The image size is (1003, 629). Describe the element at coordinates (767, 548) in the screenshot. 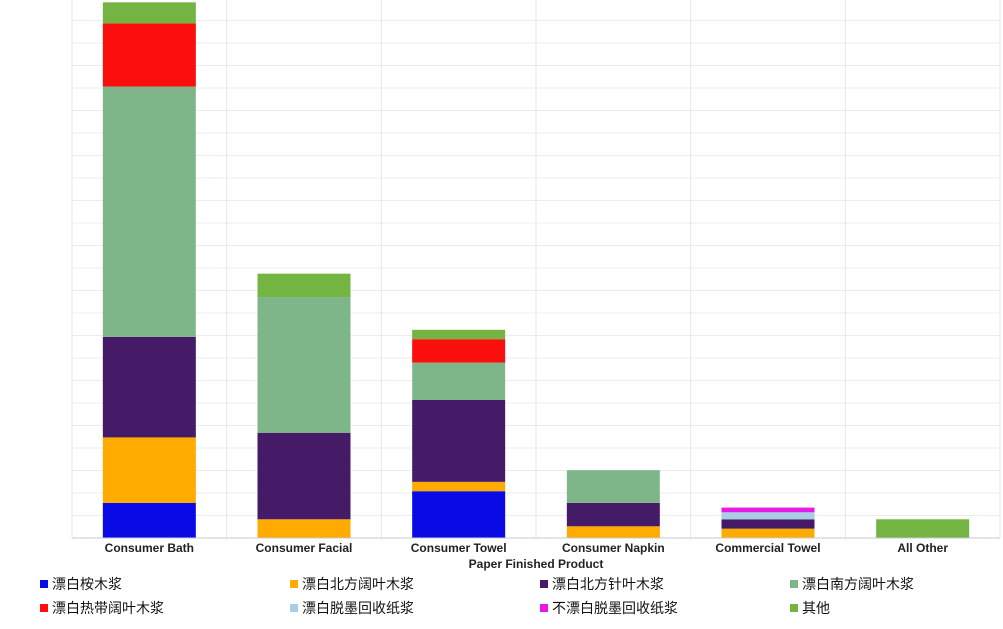

I see `x-tick-label: Commercial Towel` at that location.